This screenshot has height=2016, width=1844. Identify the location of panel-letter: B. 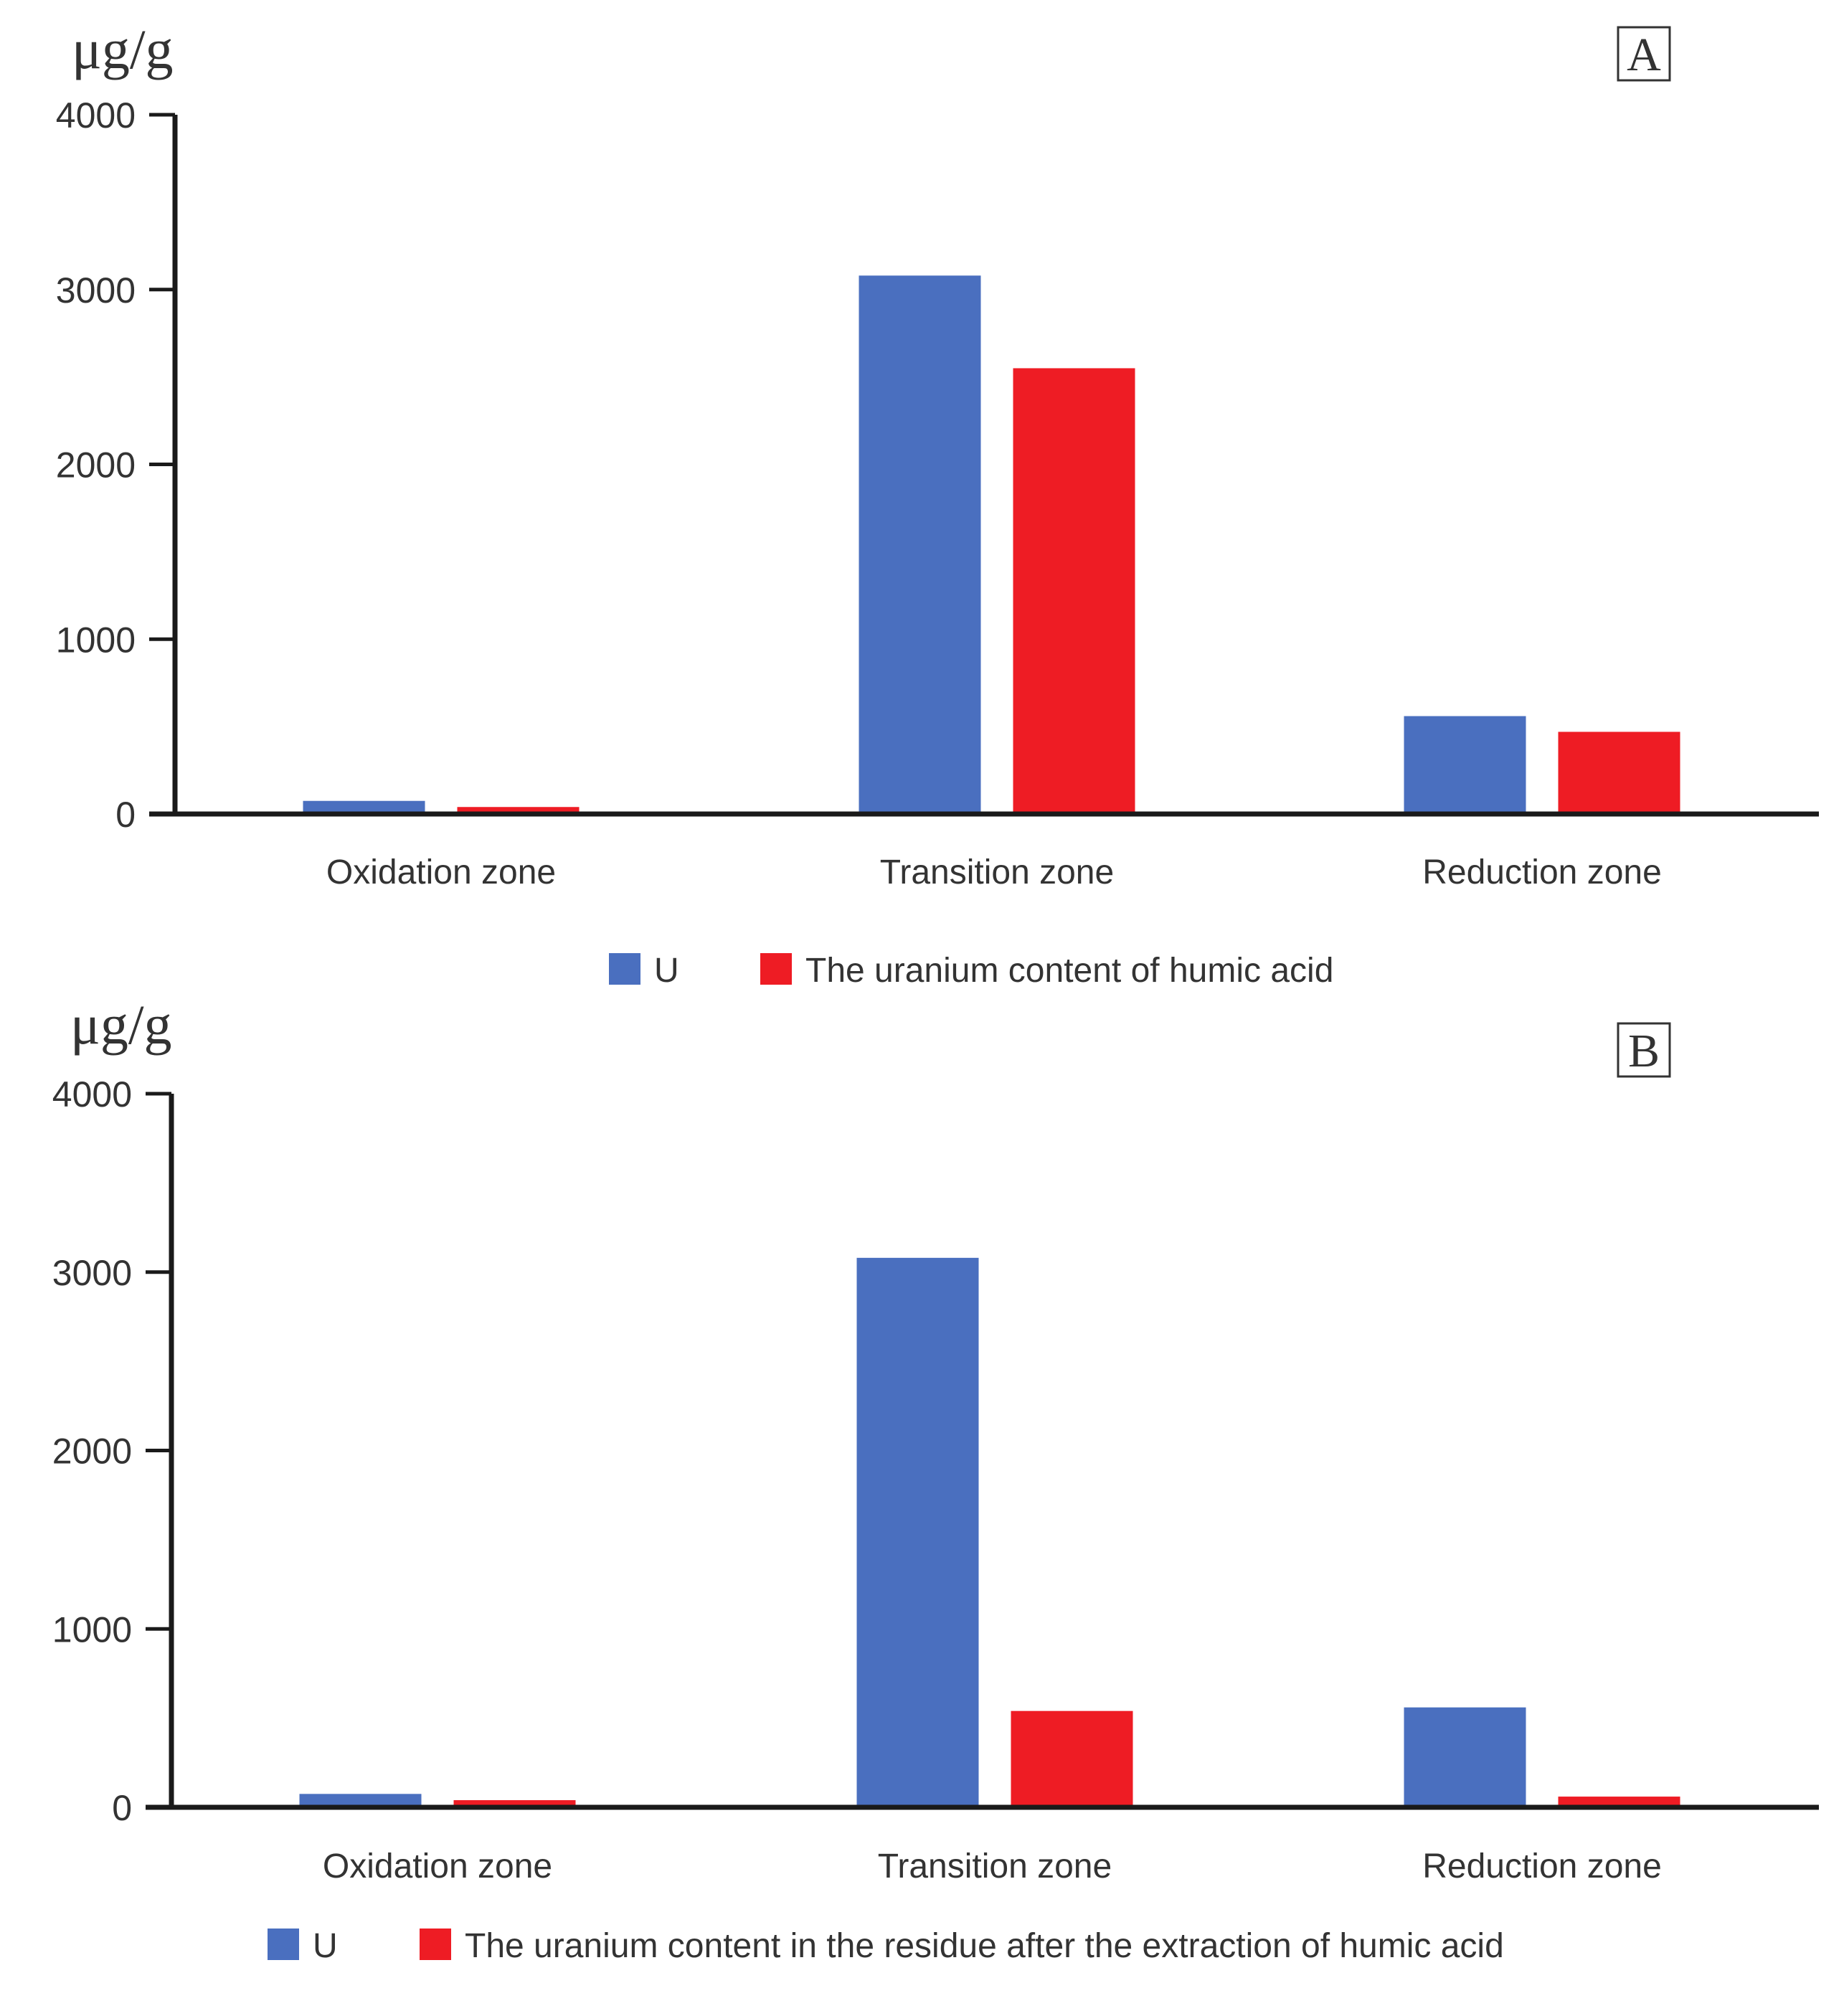
(1644, 1051).